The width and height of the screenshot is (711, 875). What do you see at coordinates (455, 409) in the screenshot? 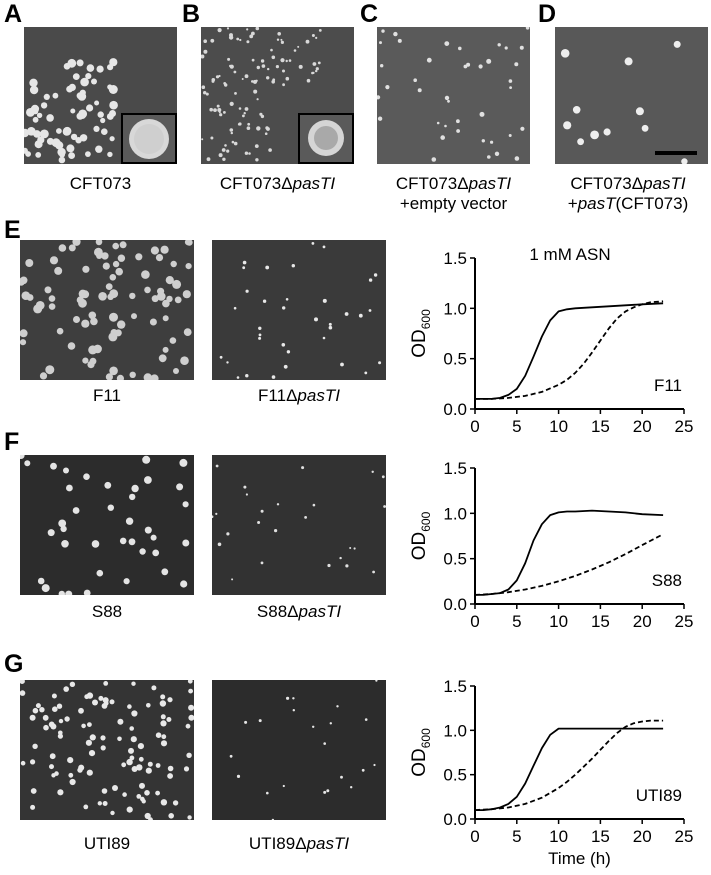
I see `y-tick-label: 0.0` at bounding box center [455, 409].